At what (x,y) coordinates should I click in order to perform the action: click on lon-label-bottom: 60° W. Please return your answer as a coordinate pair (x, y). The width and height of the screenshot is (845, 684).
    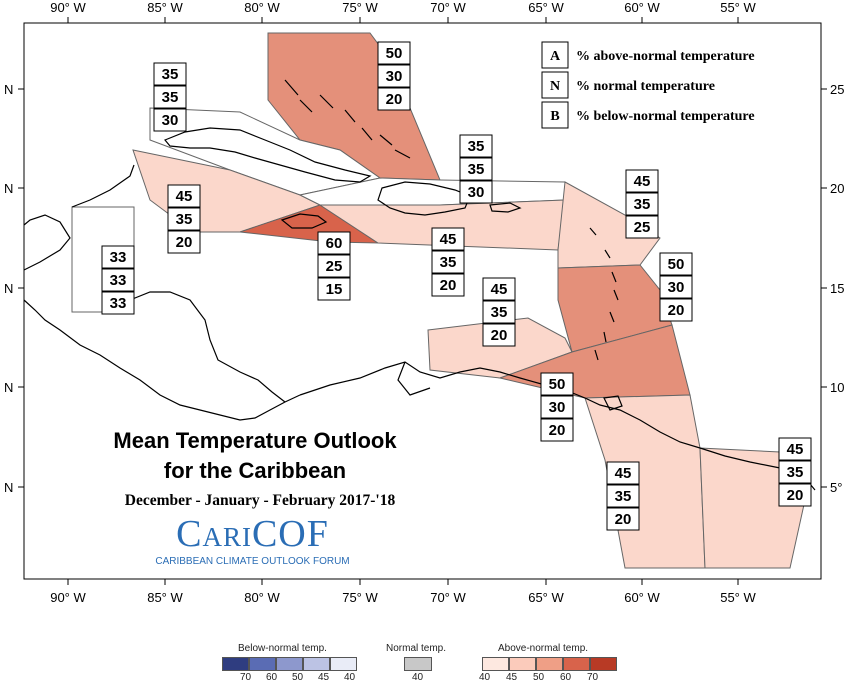
    Looking at the image, I should click on (642, 597).